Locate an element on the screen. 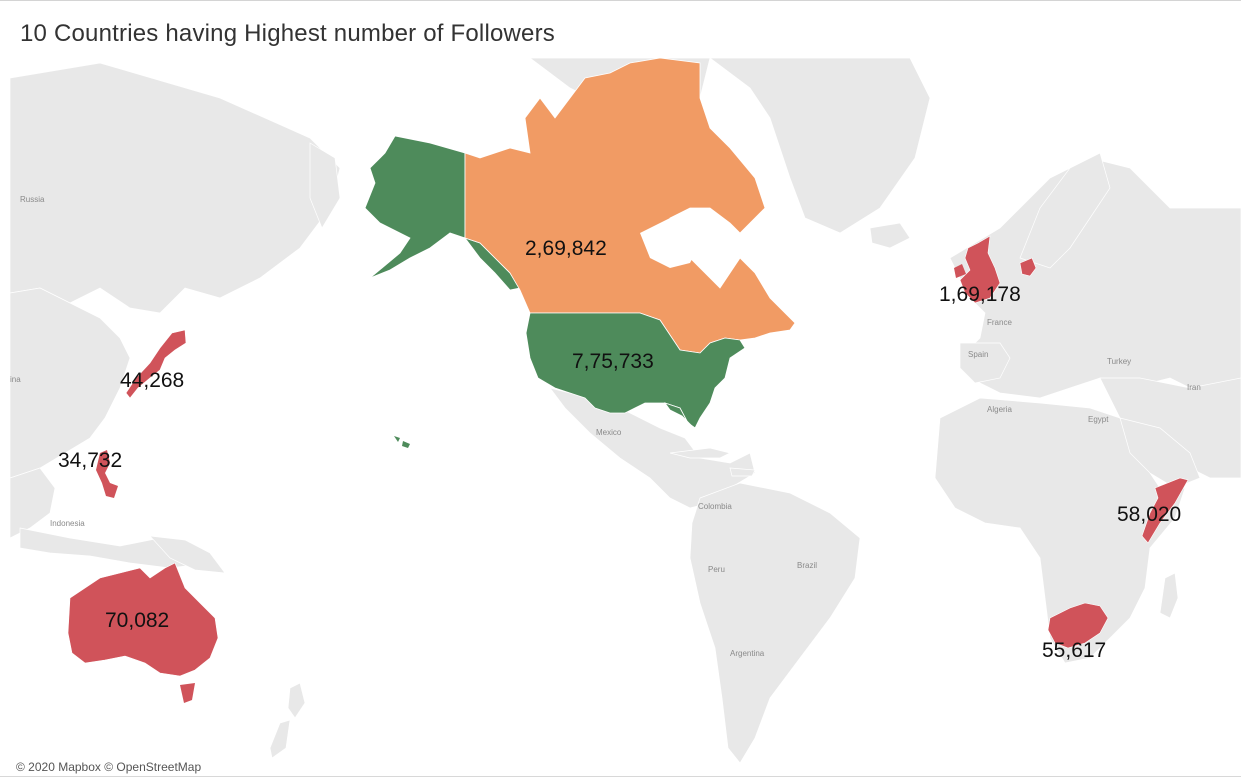 This screenshot has width=1241, height=781. country-shape-united-kingdom is located at coordinates (980, 269).